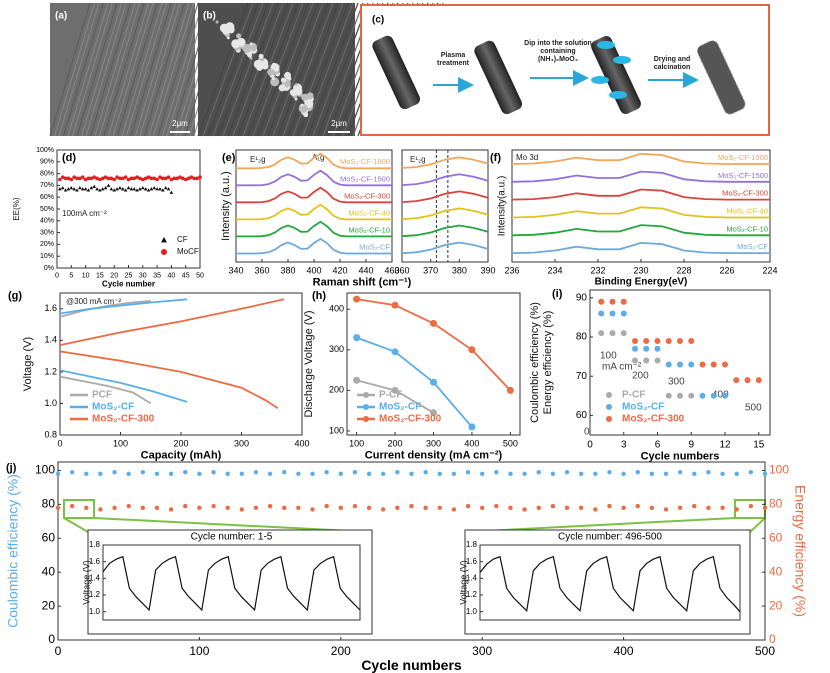 The height and width of the screenshot is (673, 830). Describe the element at coordinates (15, 296) in the screenshot. I see `panel-label: (g)` at that location.